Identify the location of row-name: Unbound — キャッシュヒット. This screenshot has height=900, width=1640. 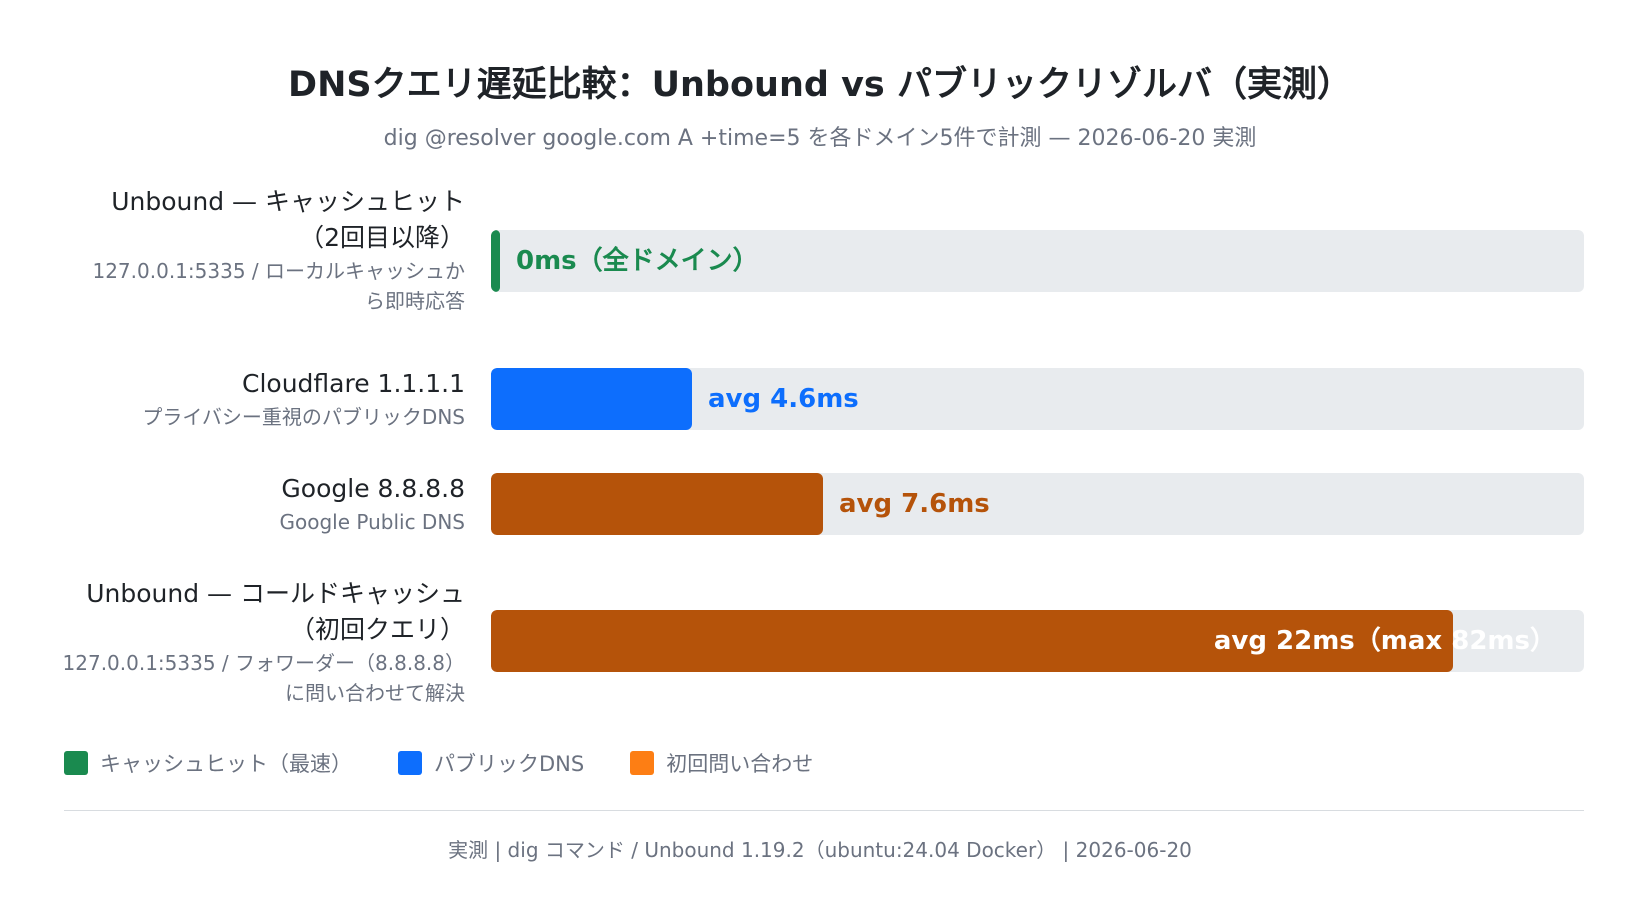
(288, 201).